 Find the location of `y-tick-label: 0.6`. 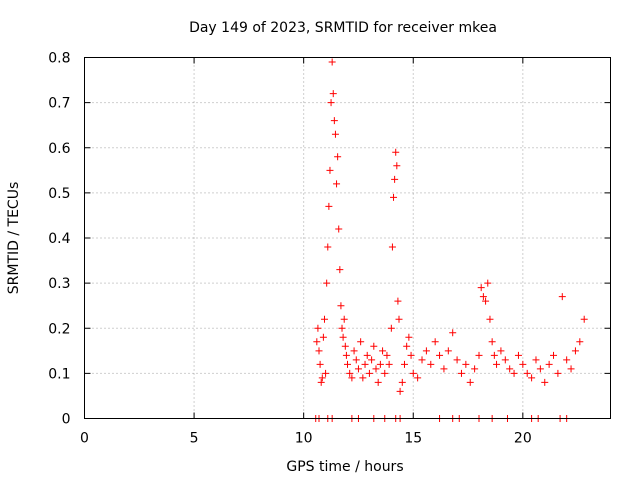

y-tick-label: 0.6 is located at coordinates (59, 149).